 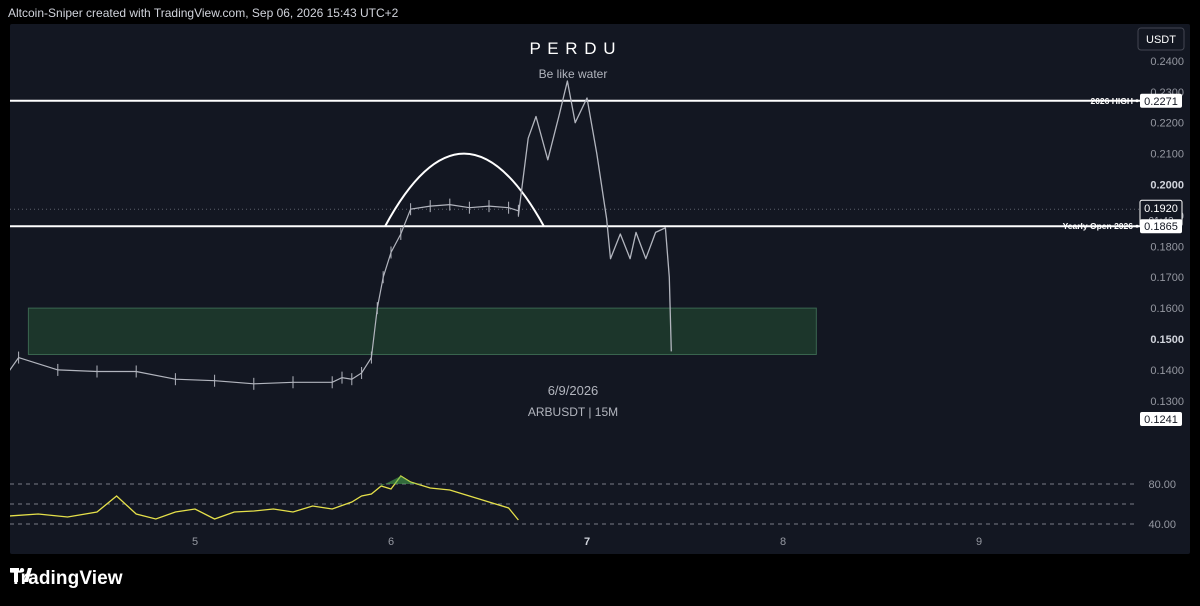 I want to click on price-tag-text: 0.2271, so click(x=1161, y=102).